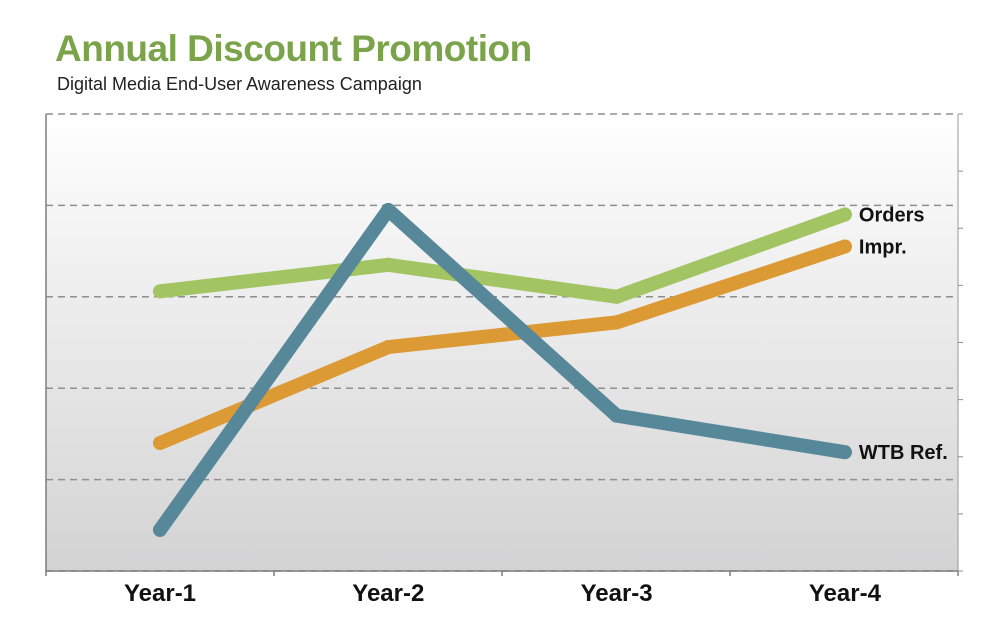 The image size is (1005, 628). Describe the element at coordinates (883, 248) in the screenshot. I see `series-label: Impr.` at that location.